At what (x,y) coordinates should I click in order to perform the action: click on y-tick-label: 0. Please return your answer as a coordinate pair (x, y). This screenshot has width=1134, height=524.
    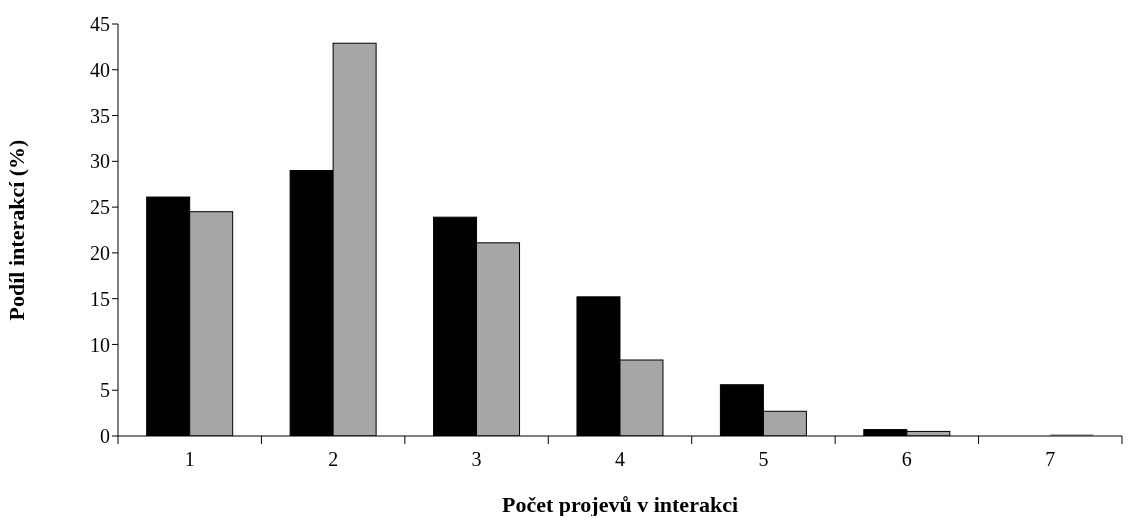
    Looking at the image, I should click on (105, 436).